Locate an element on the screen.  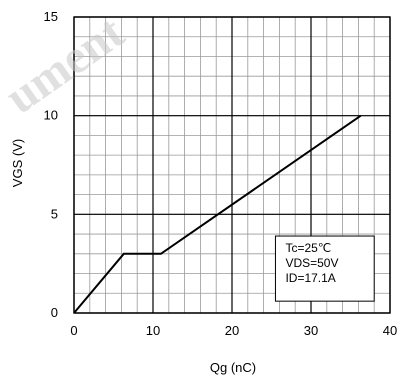
annotation-line: Tc=25℃ is located at coordinates (308, 248).